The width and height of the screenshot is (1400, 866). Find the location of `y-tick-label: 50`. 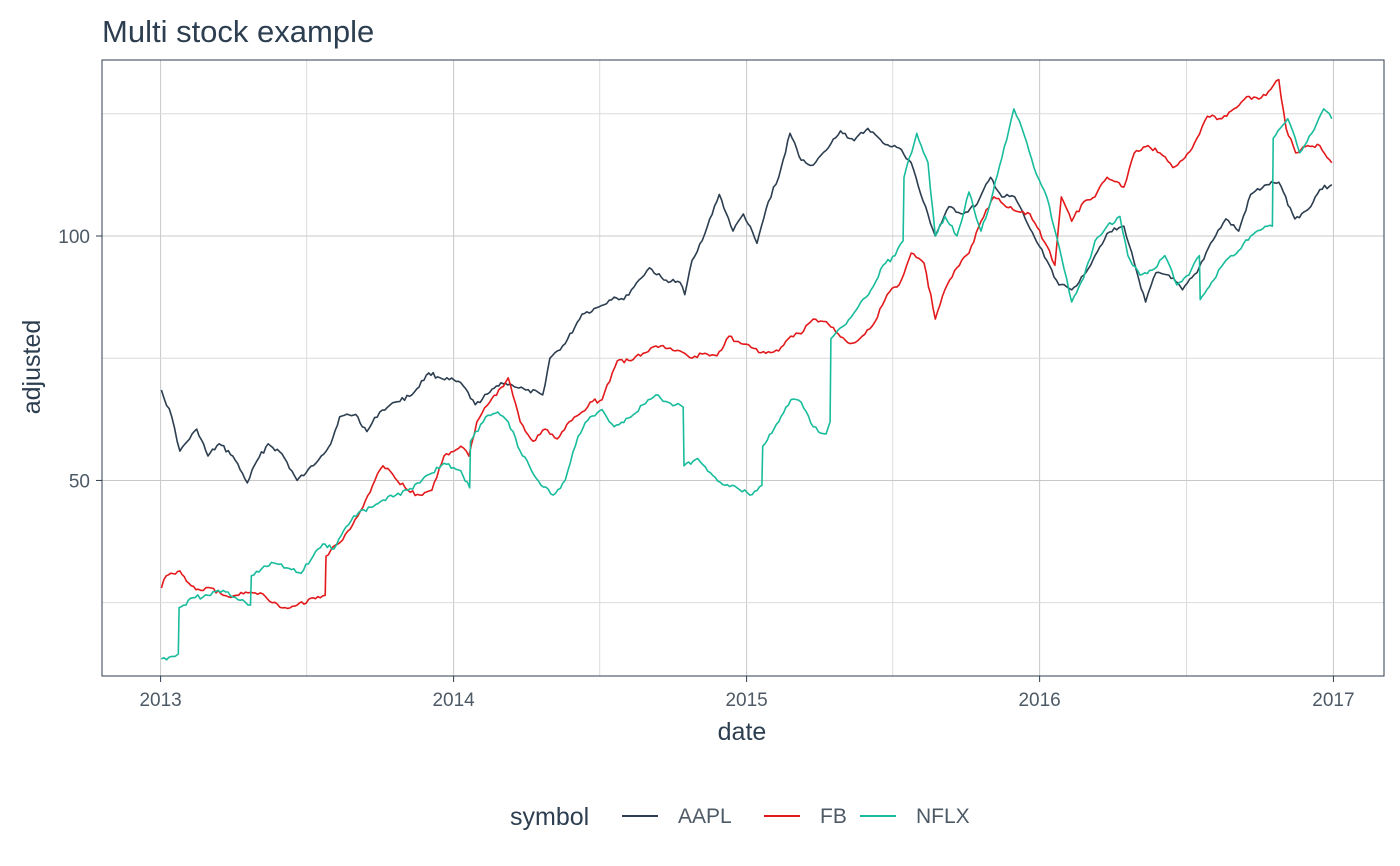

y-tick-label: 50 is located at coordinates (79, 481).